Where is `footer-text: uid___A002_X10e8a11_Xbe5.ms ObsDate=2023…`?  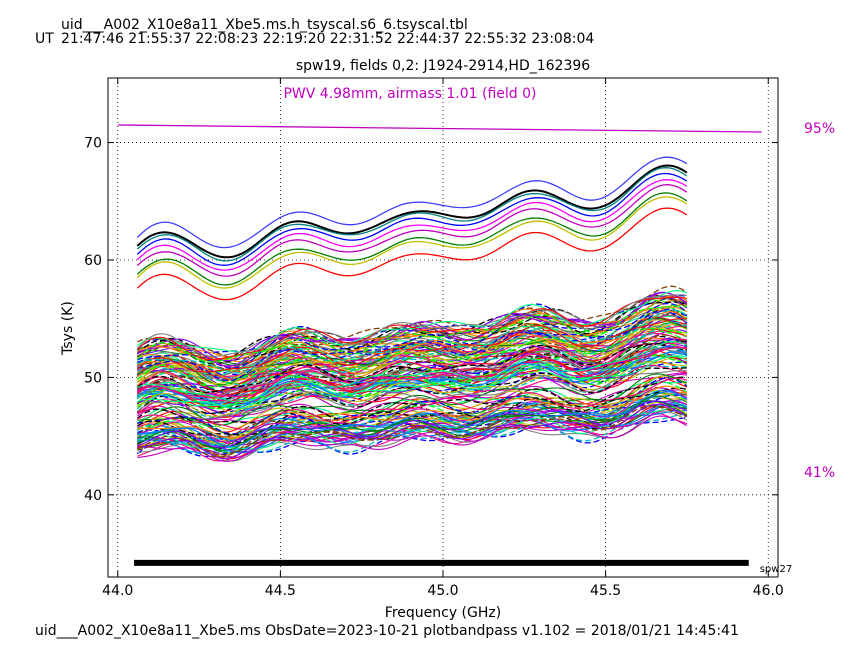 footer-text: uid___A002_X10e8a11_Xbe5.ms ObsDate=2023… is located at coordinates (387, 631).